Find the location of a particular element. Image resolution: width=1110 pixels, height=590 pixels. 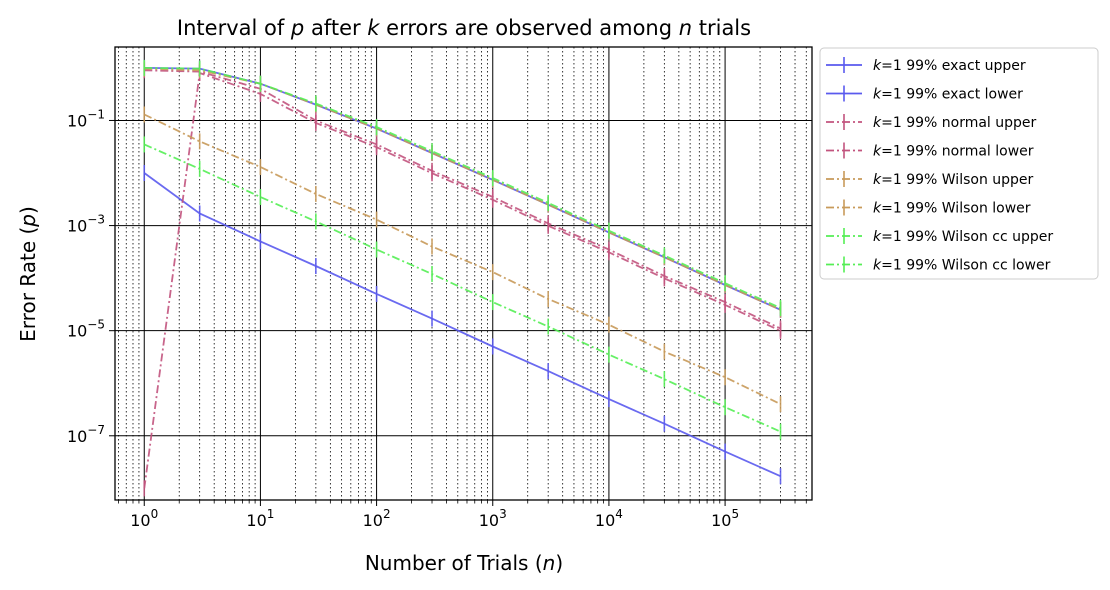

y-tick-exponent: −7 is located at coordinates (96, 430).